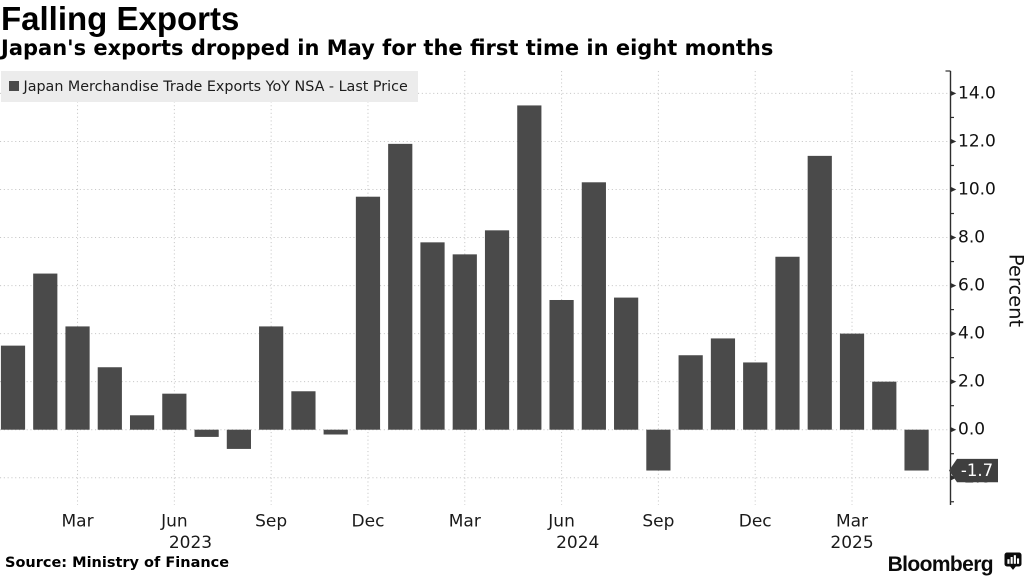  Describe the element at coordinates (755, 396) in the screenshot. I see `bar-2024-dec` at that location.